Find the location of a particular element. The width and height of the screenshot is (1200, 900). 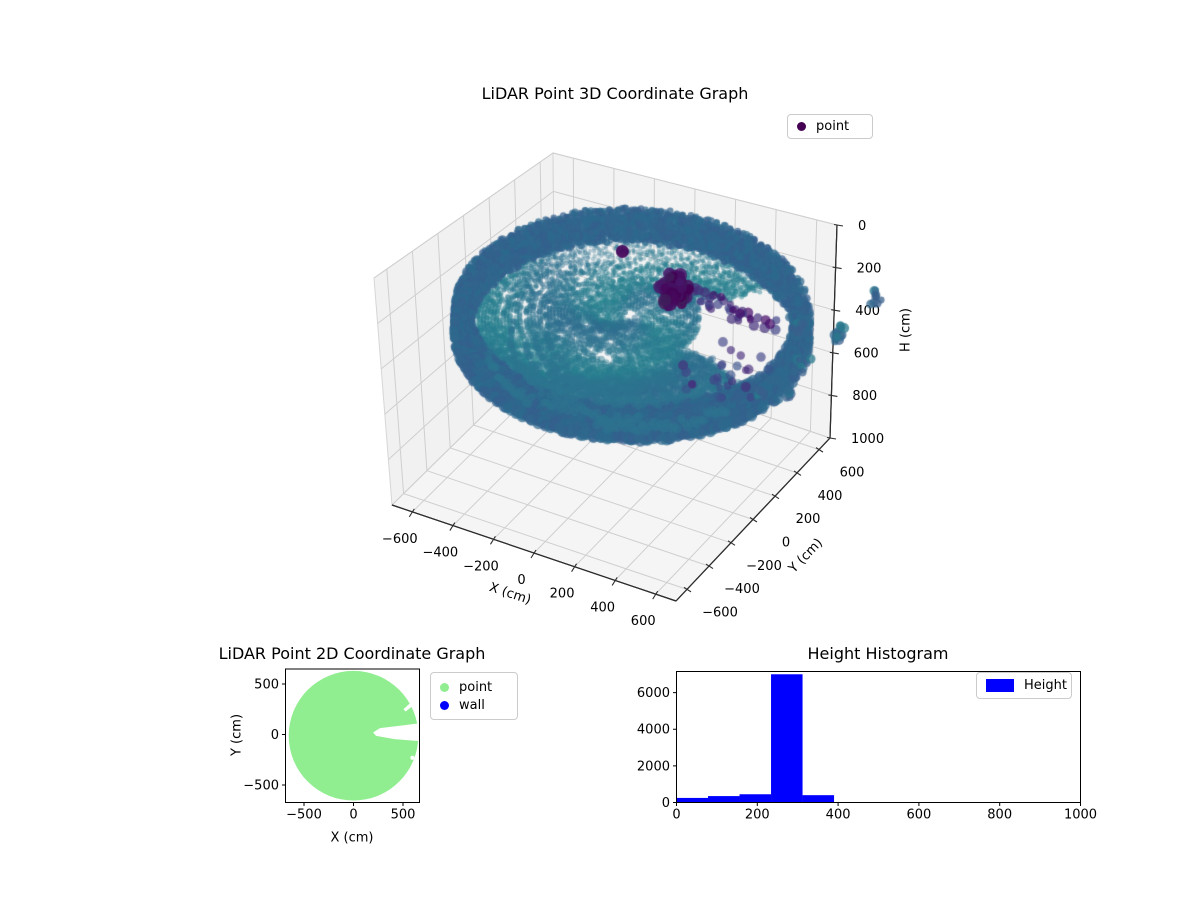

legend-item-height: Height is located at coordinates (1026, 685).